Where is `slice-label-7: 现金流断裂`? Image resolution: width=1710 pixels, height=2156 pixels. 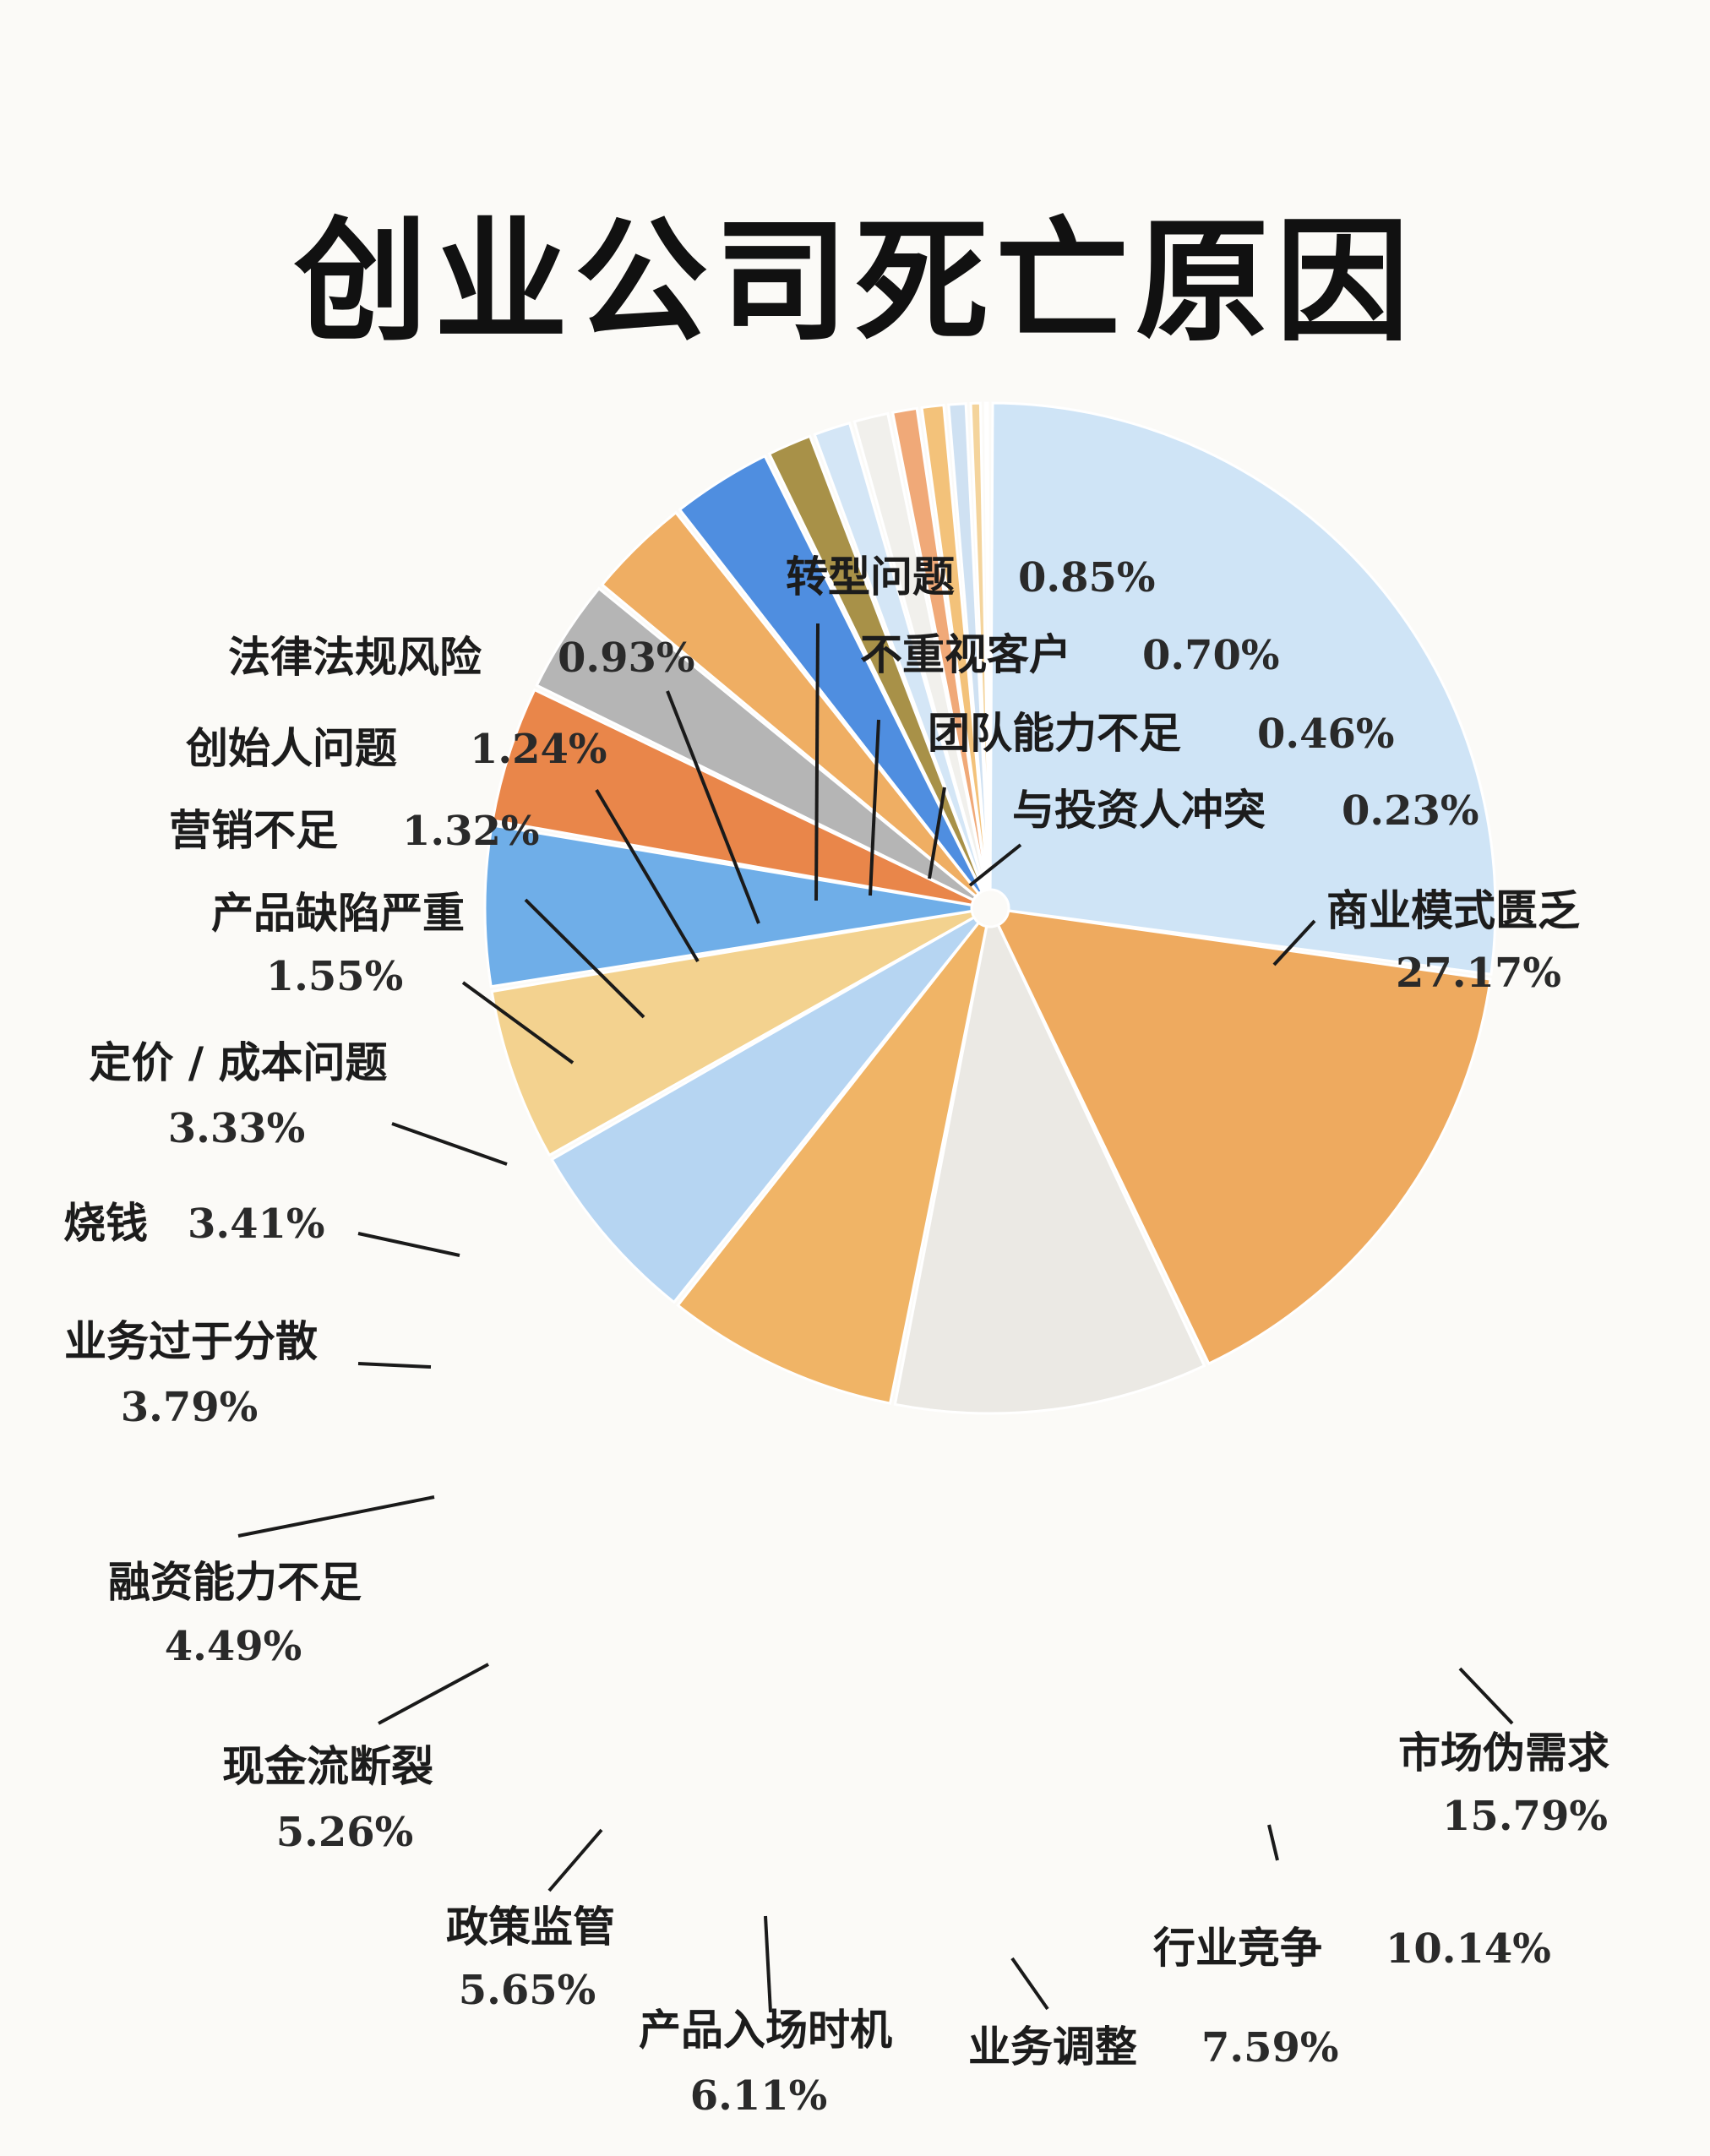 slice-label-7: 现金流断裂 is located at coordinates (327, 1766).